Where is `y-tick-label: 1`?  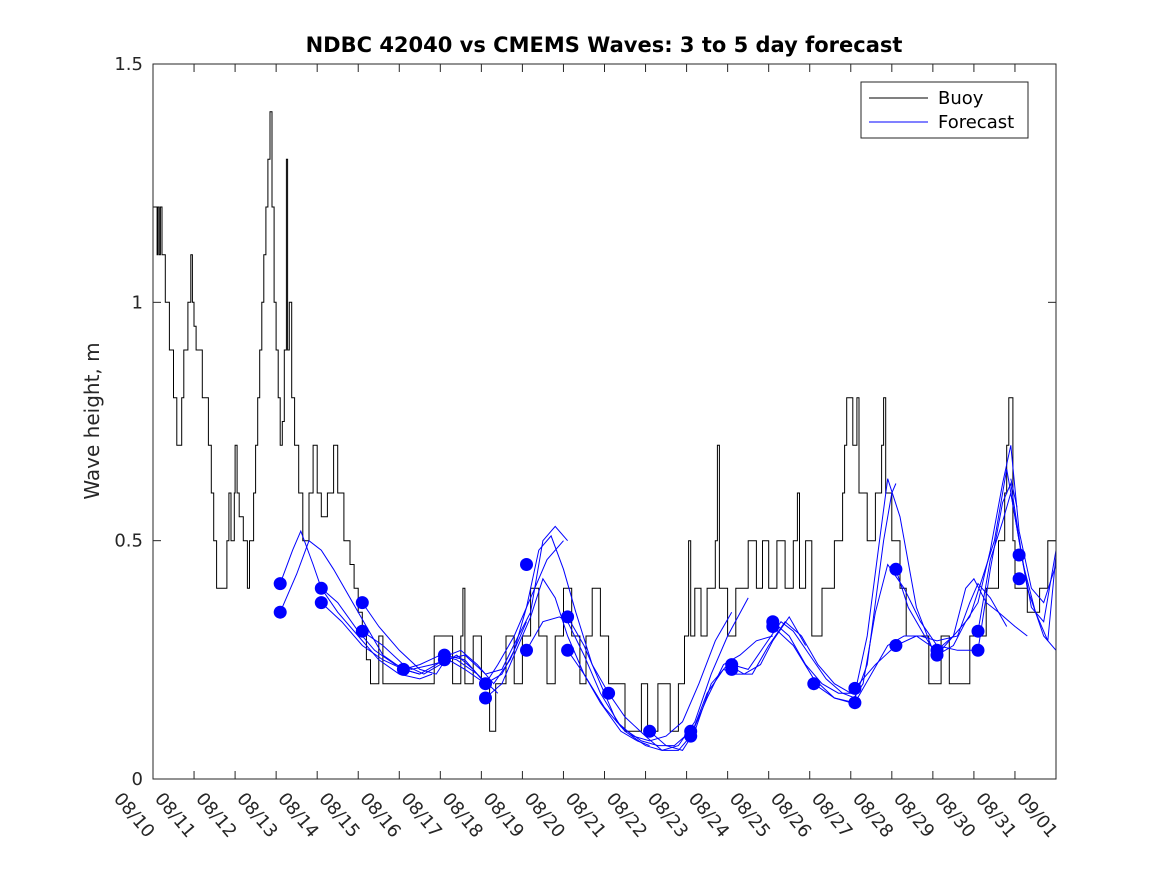
y-tick-label: 1 is located at coordinates (137, 302).